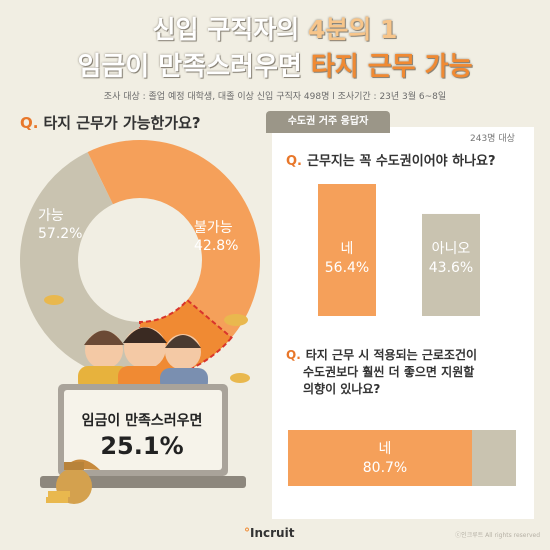 Image resolution: width=550 pixels, height=550 pixels. I want to click on question-1: Q. 타지 근무가 가능한가요?, so click(110, 122).